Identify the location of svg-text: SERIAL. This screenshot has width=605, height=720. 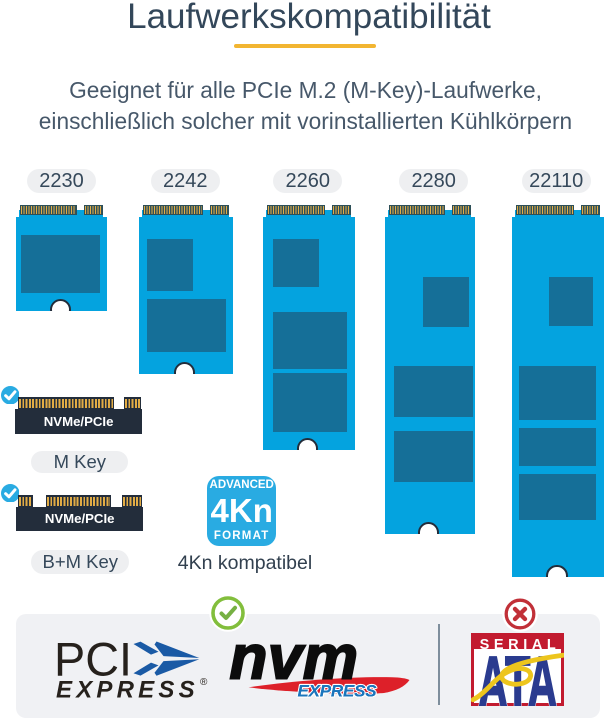
(519, 645).